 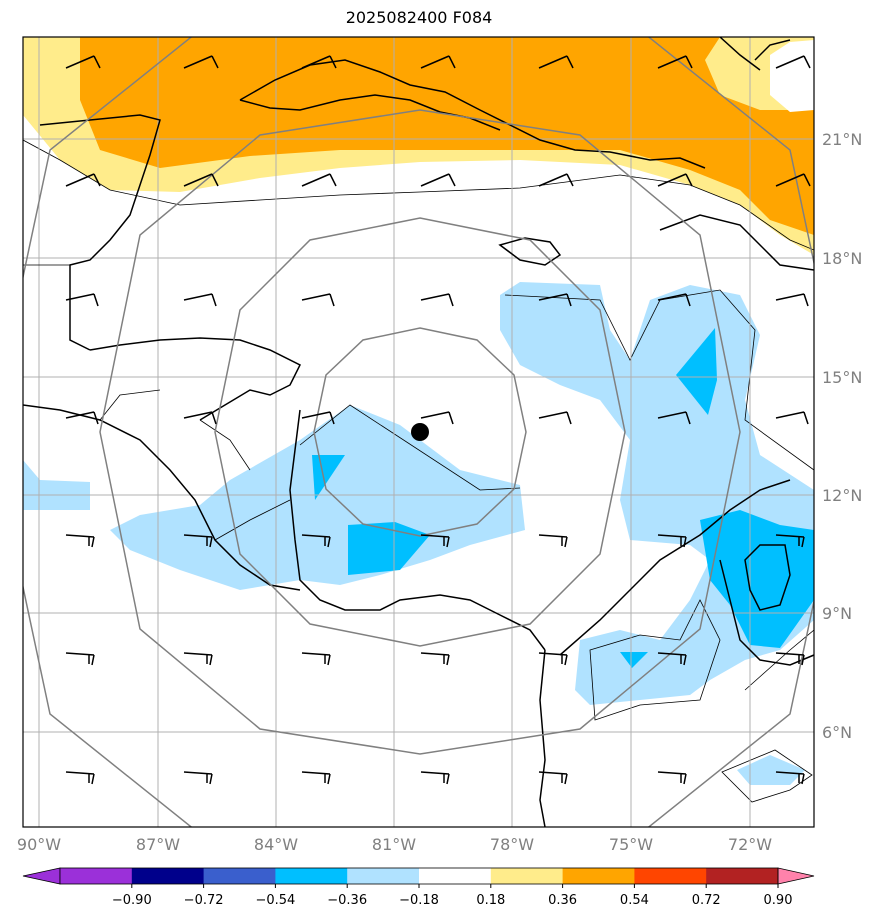 I want to click on hispaniola-coast, so click(x=736, y=242).